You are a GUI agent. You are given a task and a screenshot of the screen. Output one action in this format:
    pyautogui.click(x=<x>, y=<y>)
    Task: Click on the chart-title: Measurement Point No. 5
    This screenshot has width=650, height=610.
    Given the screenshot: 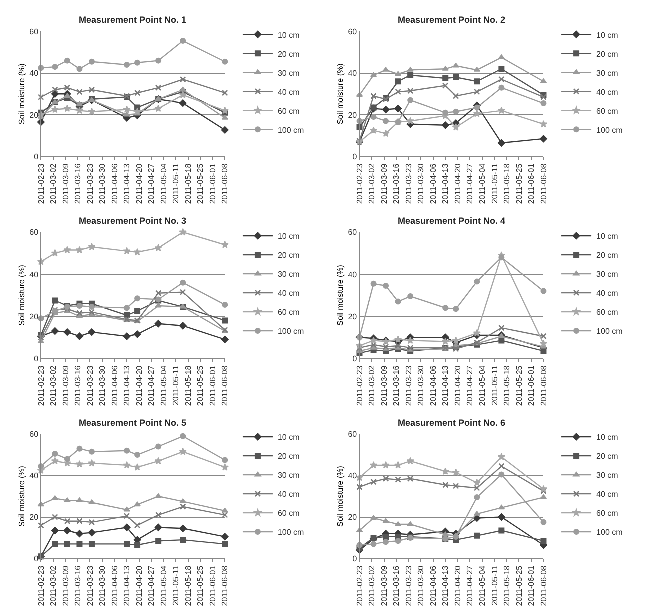 What is the action you would take?
    pyautogui.click(x=133, y=423)
    